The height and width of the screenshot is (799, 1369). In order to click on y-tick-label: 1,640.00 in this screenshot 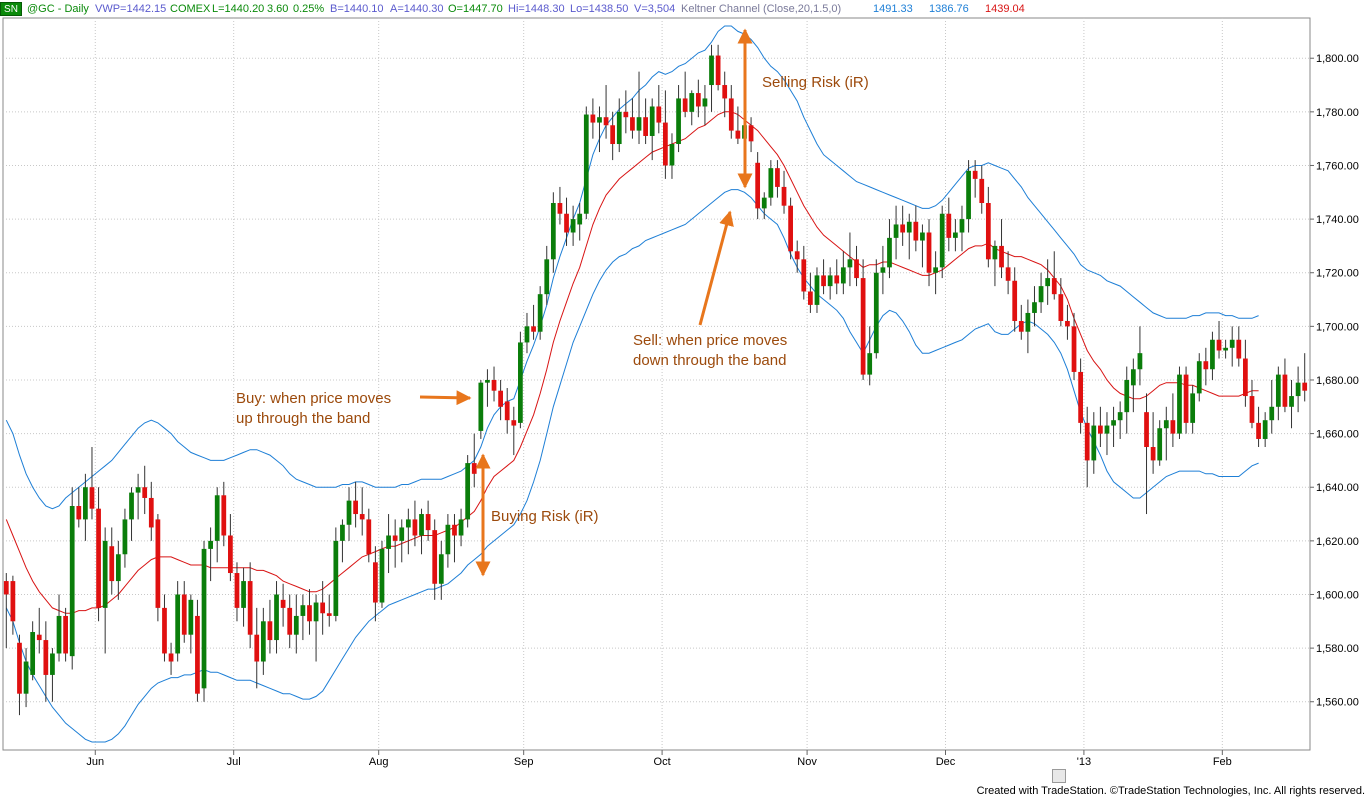, I will do `click(1337, 488)`.